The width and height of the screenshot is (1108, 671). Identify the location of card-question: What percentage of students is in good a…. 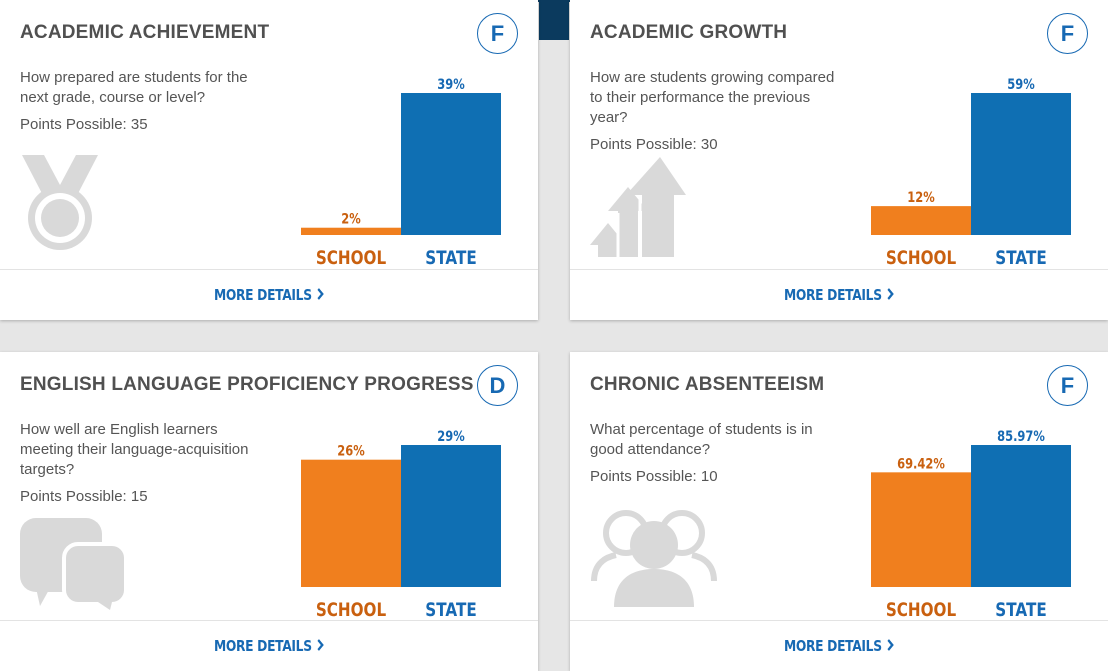
(701, 439).